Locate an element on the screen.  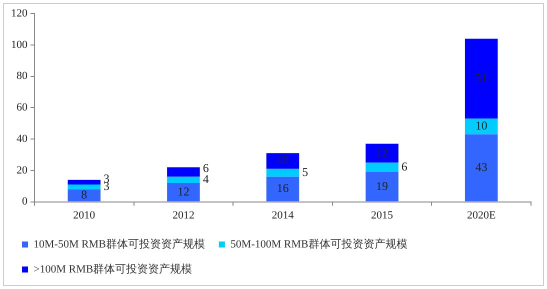
data-label: 43 is located at coordinates (481, 167).